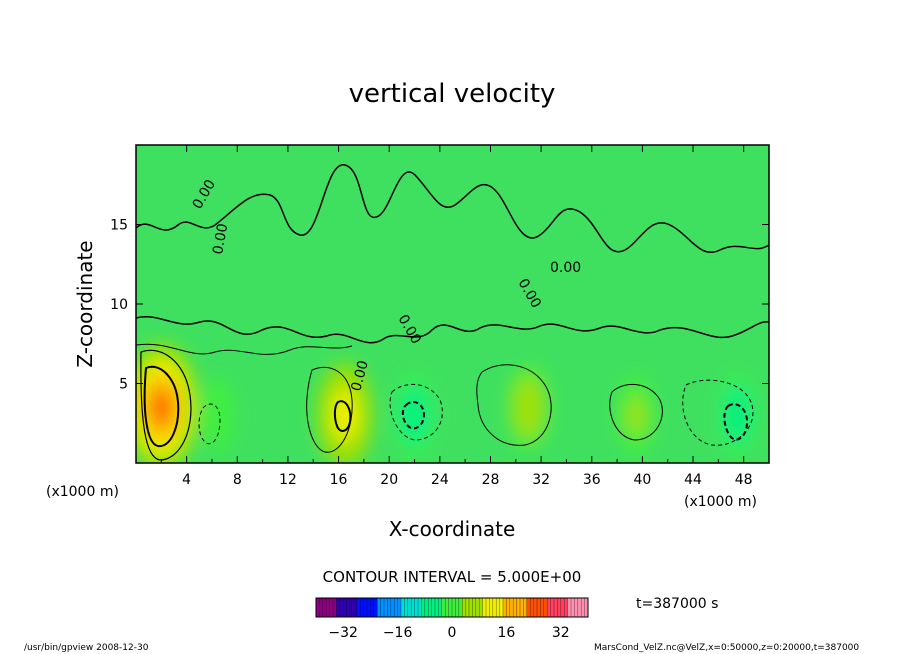 This screenshot has height=654, width=904. Describe the element at coordinates (339, 480) in the screenshot. I see `x-tick-label: 16` at that location.